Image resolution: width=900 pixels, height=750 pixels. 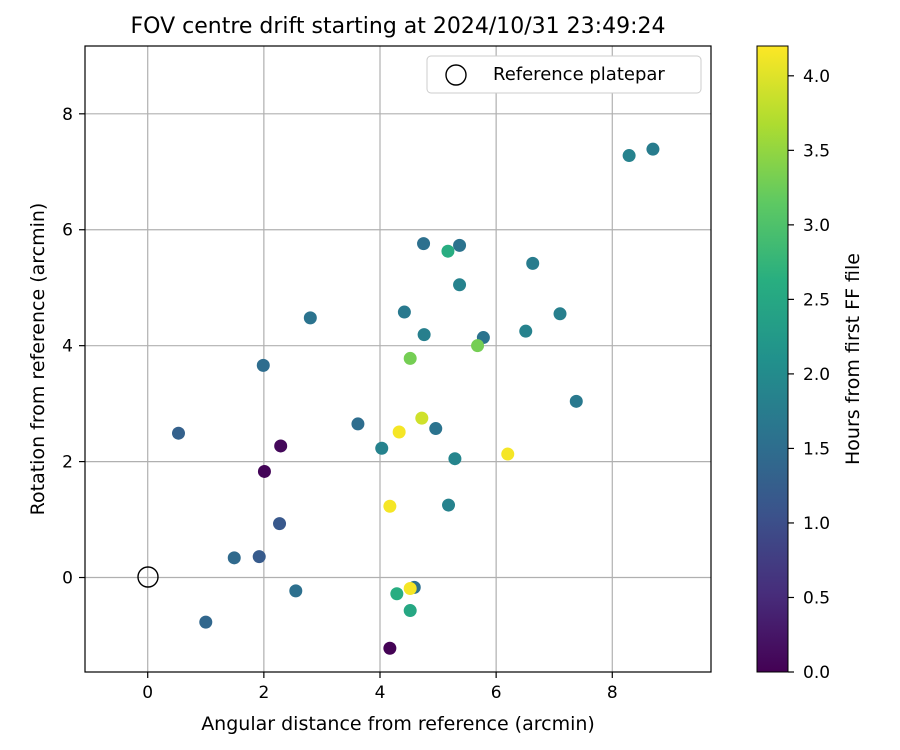 I want to click on x-axis-label: Angular distance from reference (arcmin), so click(x=398, y=724).